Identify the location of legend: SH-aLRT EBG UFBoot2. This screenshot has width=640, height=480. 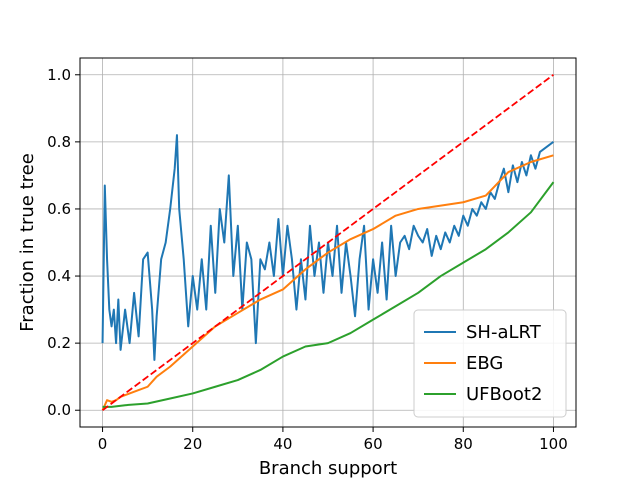
(490, 363).